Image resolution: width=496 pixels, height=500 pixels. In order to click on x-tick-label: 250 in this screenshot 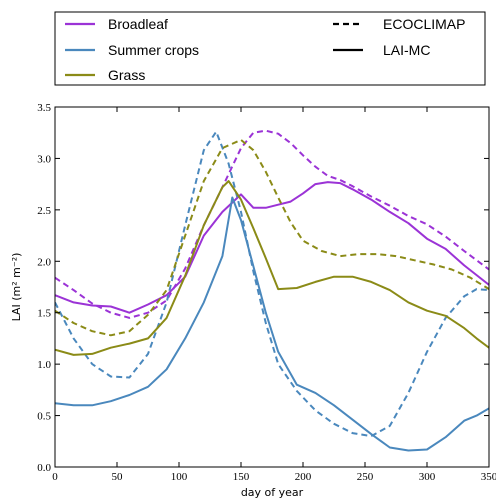, I will do `click(365, 477)`.